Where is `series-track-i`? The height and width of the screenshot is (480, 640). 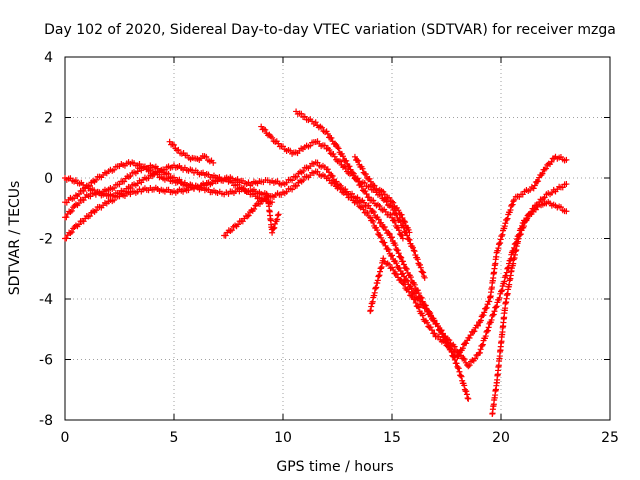 series-track-i is located at coordinates (251, 215).